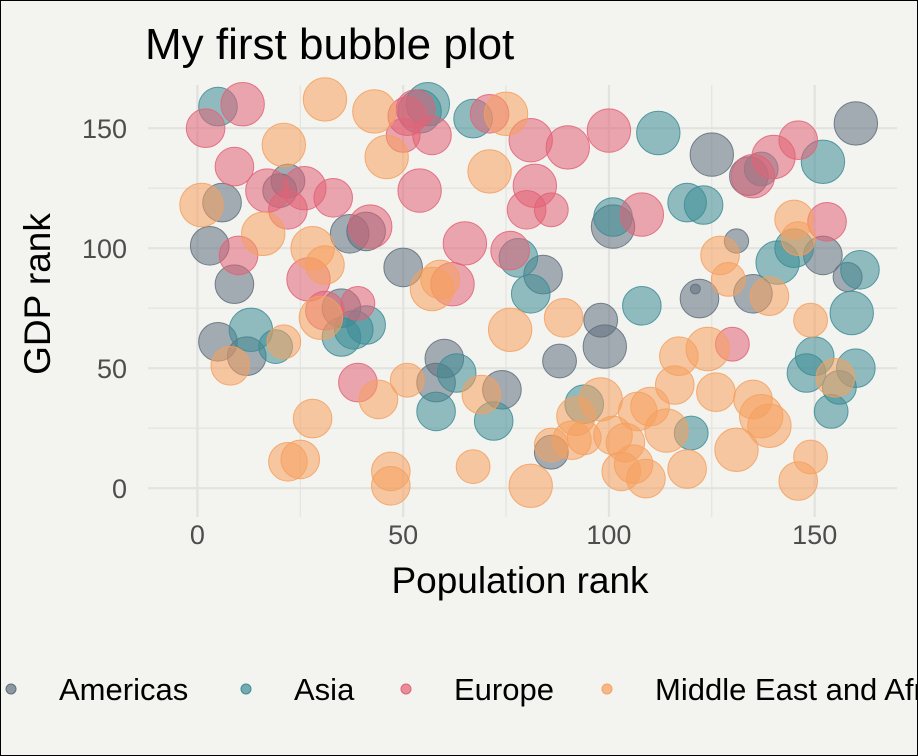 The image size is (918, 756). Describe the element at coordinates (104, 129) in the screenshot. I see `y-tick-label: 150` at that location.